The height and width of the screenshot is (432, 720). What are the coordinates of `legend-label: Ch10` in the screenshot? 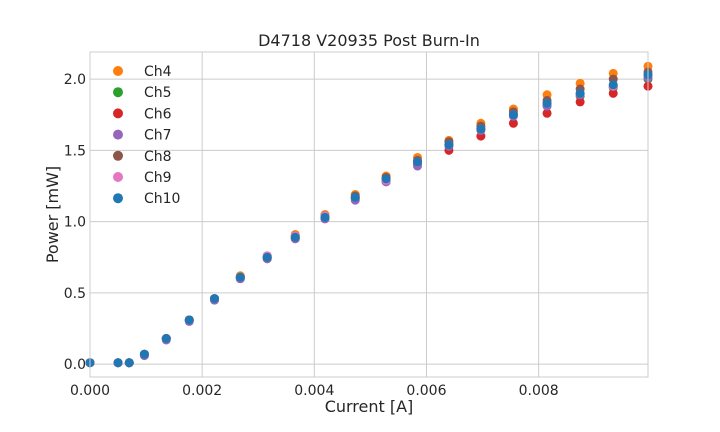 It's located at (162, 199).